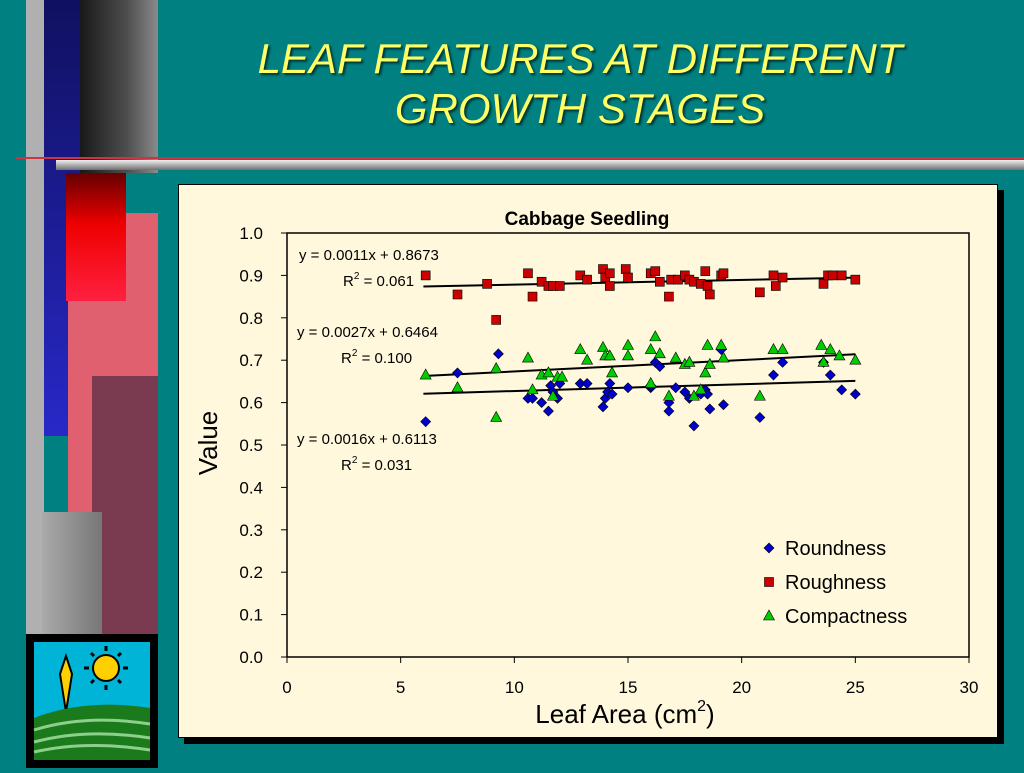  I want to click on decorative-bar-maroon, so click(125, 505).